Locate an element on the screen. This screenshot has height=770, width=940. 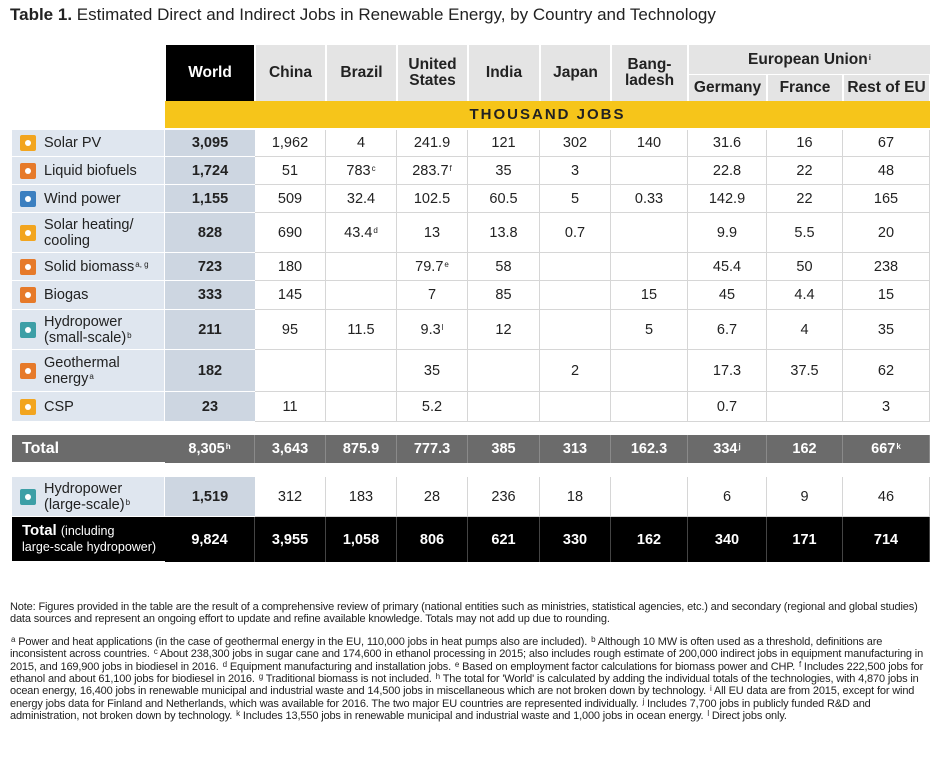
cell: 211 is located at coordinates (210, 330).